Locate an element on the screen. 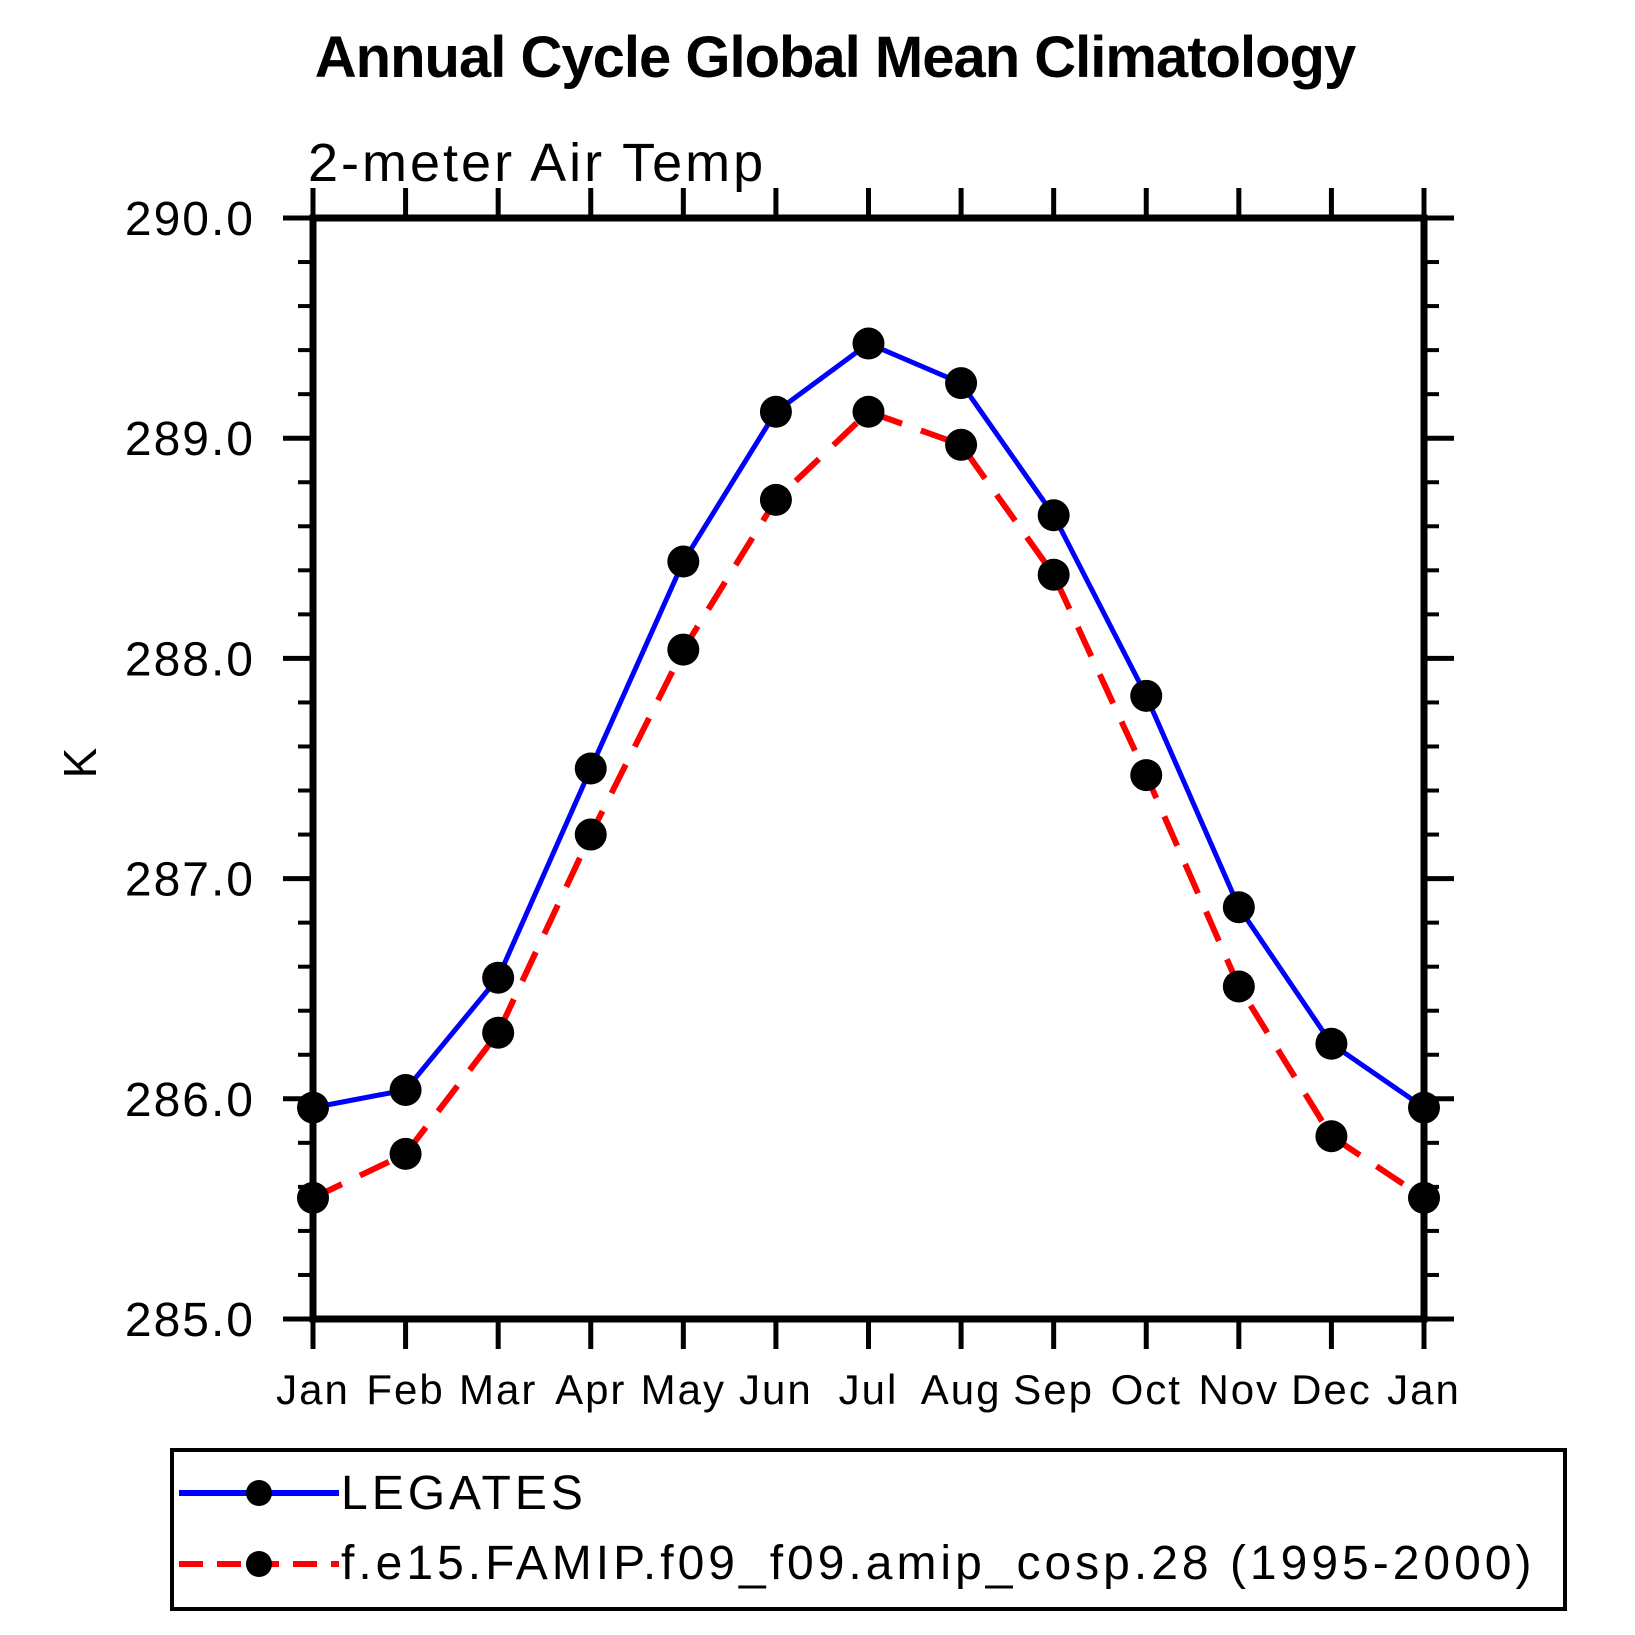 This screenshot has width=1635, height=1635. x-tick-label: Nov is located at coordinates (1238, 1389).